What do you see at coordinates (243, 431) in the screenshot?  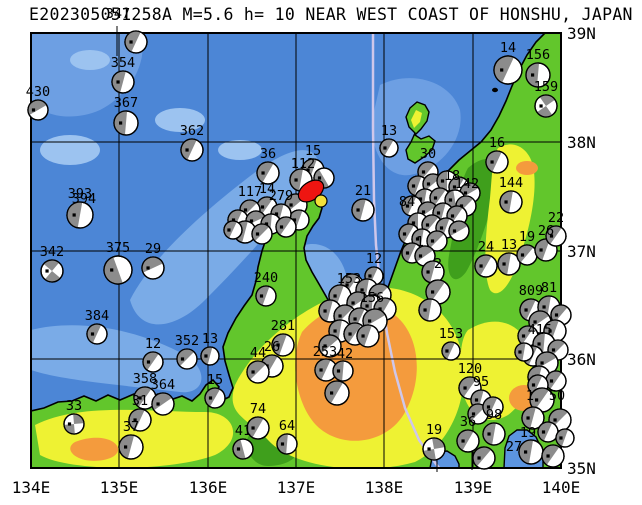 I see `event-number-label: 41` at bounding box center [243, 431].